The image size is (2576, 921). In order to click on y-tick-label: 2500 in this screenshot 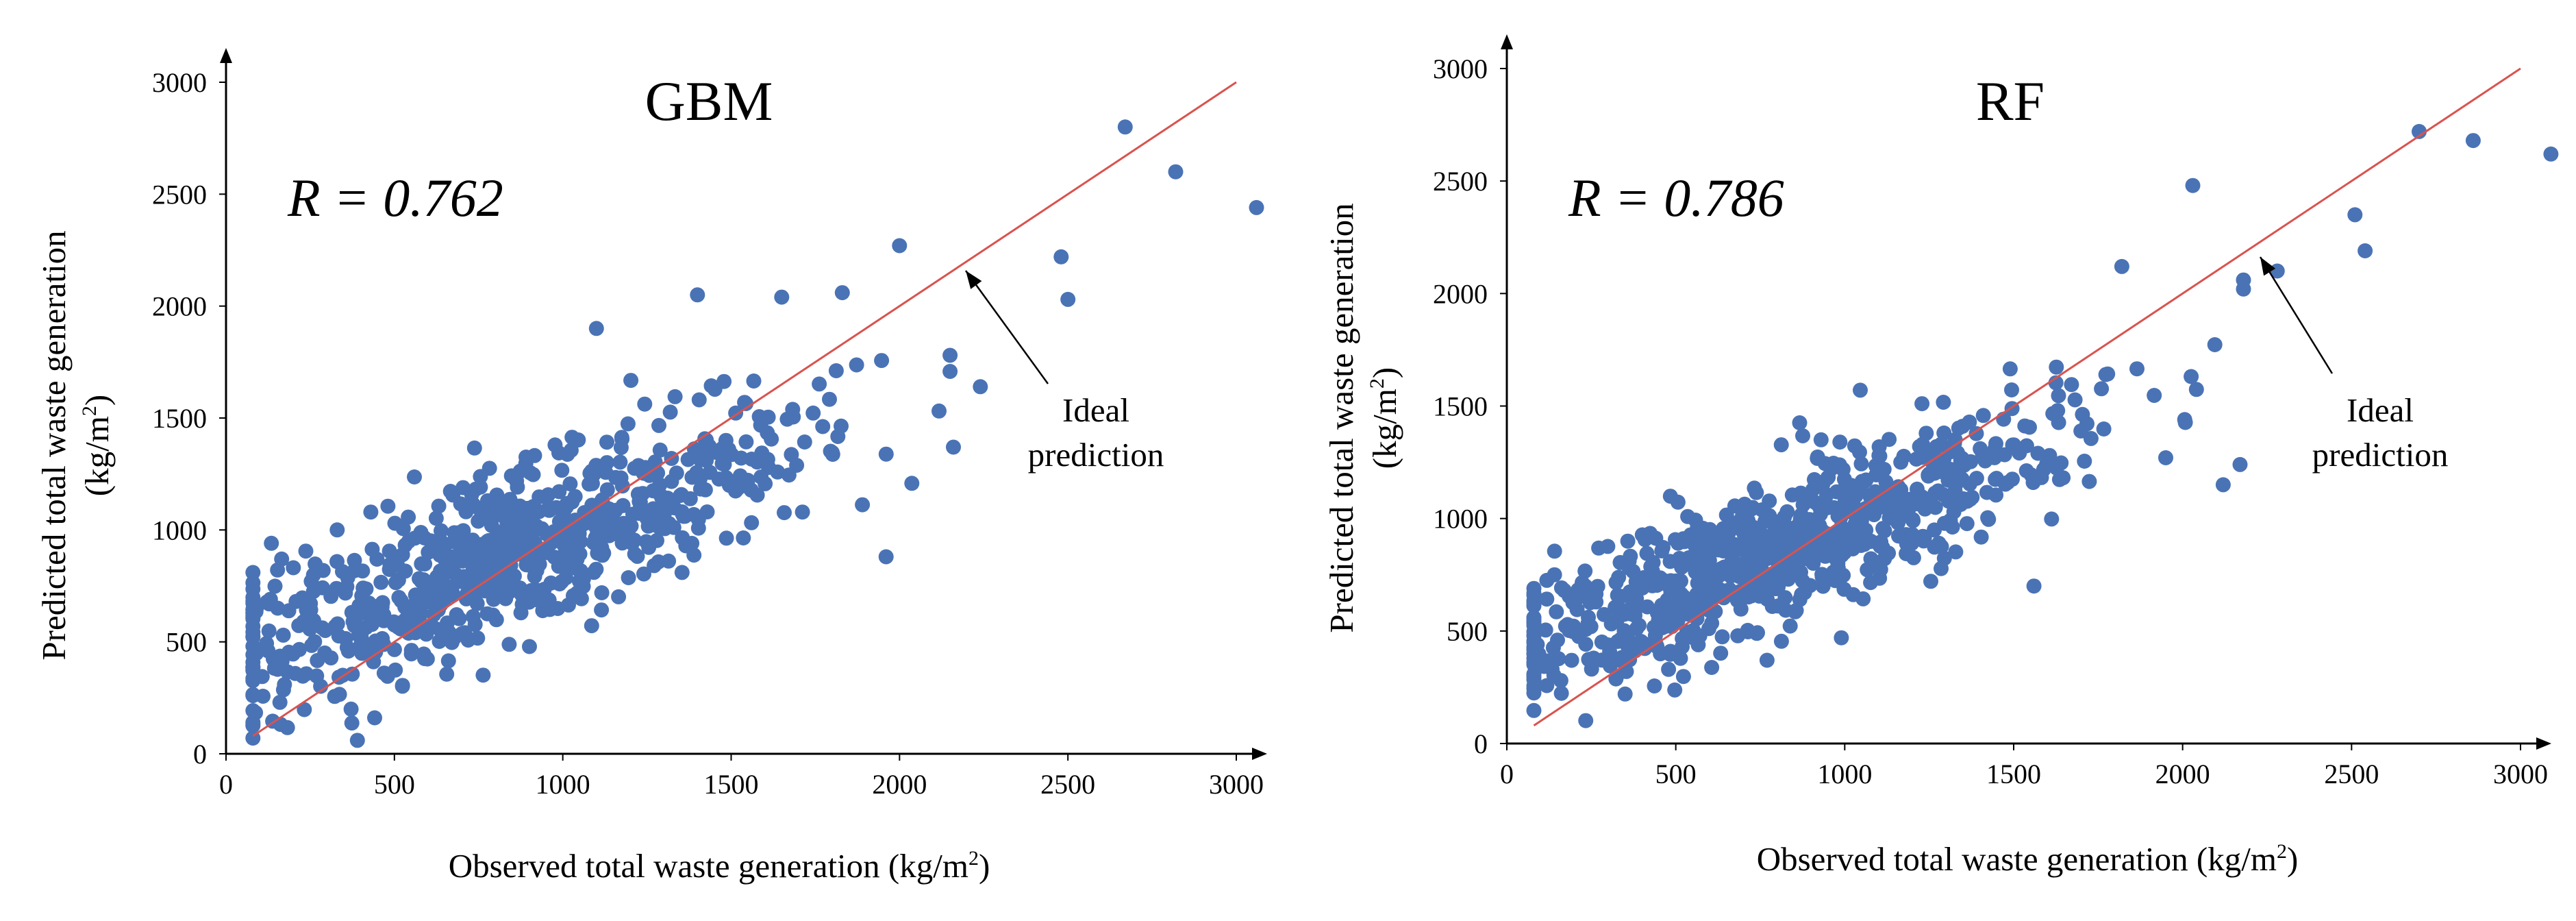, I will do `click(179, 194)`.